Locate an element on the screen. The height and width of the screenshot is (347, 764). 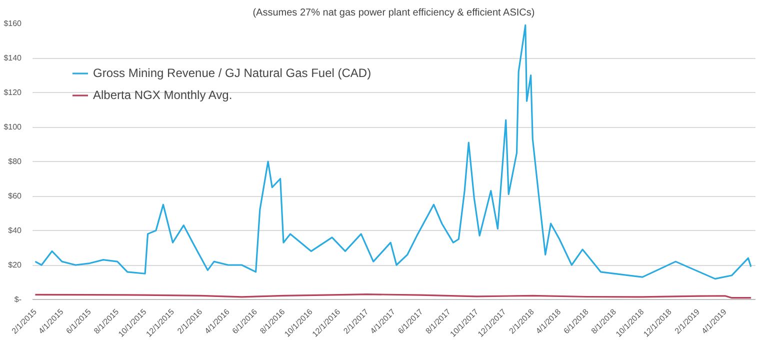
legend-label: Alberta NGX Monthly Avg. is located at coordinates (162, 95).